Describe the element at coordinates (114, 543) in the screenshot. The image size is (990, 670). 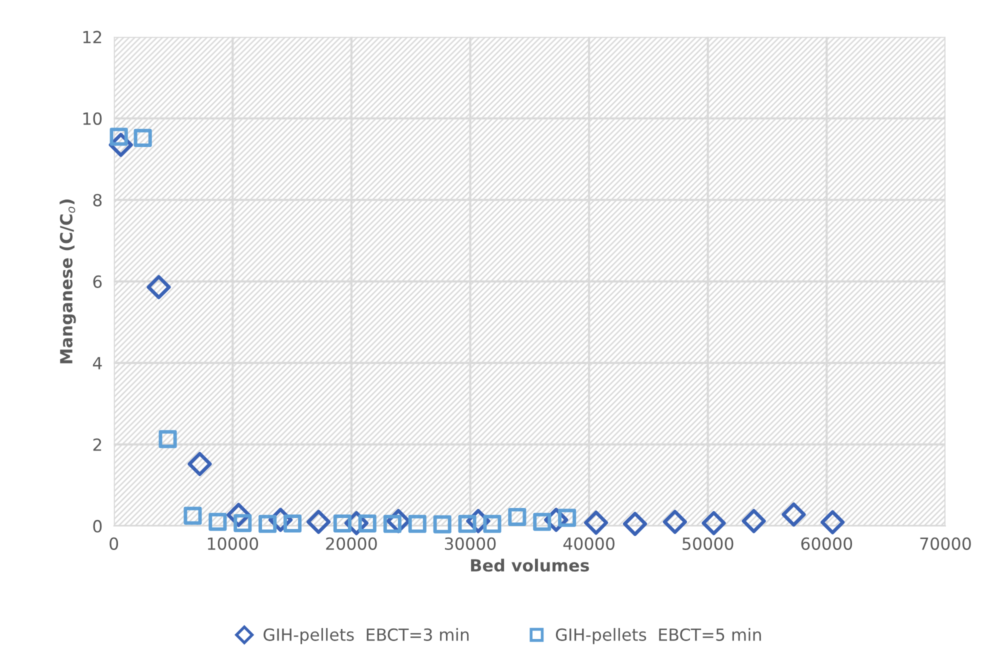
I see `x-tick-label: 0` at that location.